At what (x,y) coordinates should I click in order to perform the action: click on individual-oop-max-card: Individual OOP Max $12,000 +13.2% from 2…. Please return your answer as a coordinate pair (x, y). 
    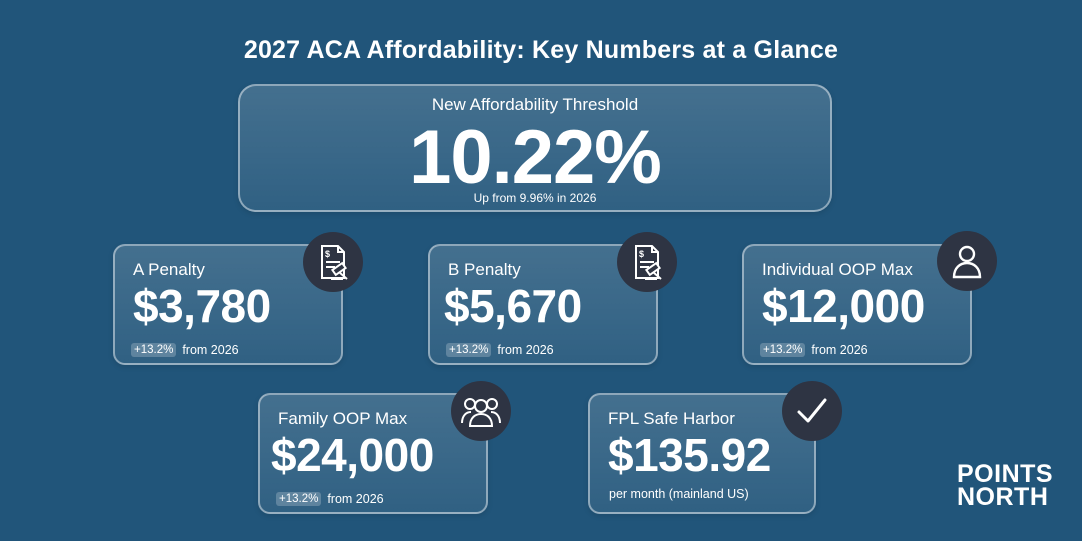
    Looking at the image, I should click on (857, 304).